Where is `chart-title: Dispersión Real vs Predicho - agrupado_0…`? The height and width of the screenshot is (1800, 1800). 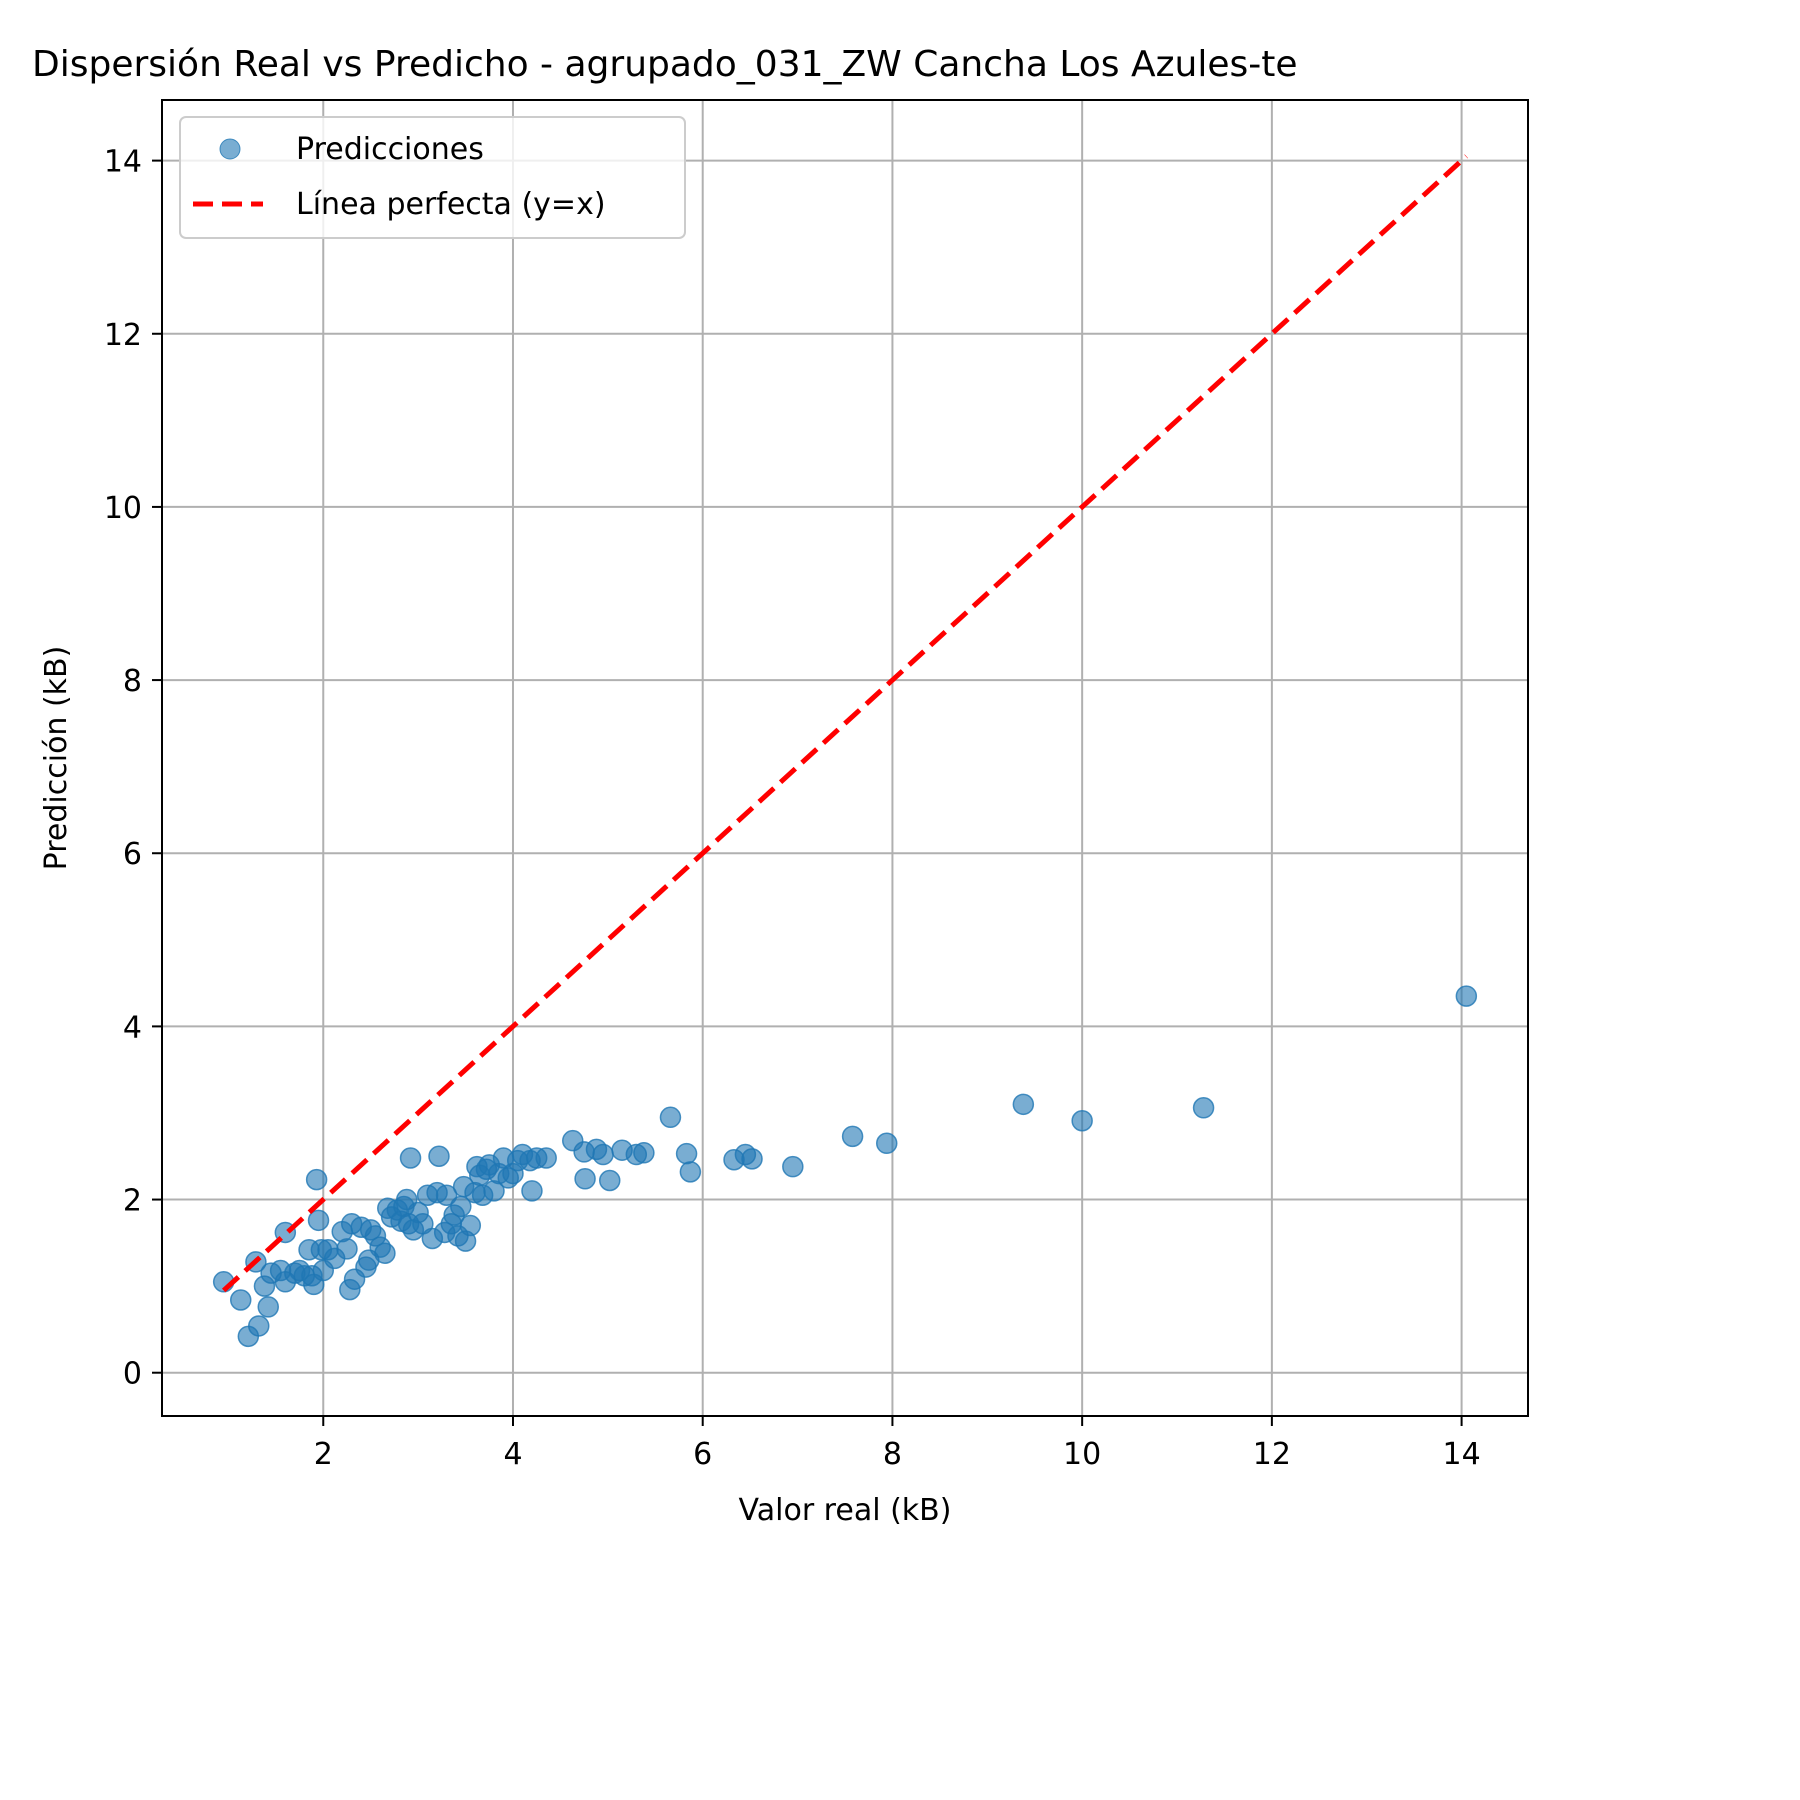
chart-title: Dispersión Real vs Predicho - agrupado_0… is located at coordinates (664, 64).